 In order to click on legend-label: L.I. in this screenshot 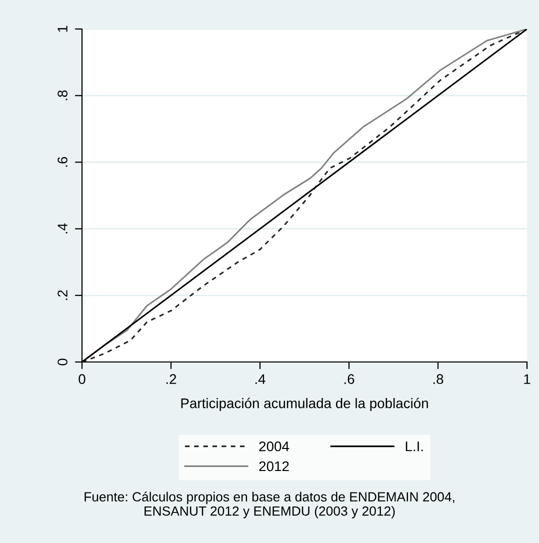, I will do `click(414, 447)`.